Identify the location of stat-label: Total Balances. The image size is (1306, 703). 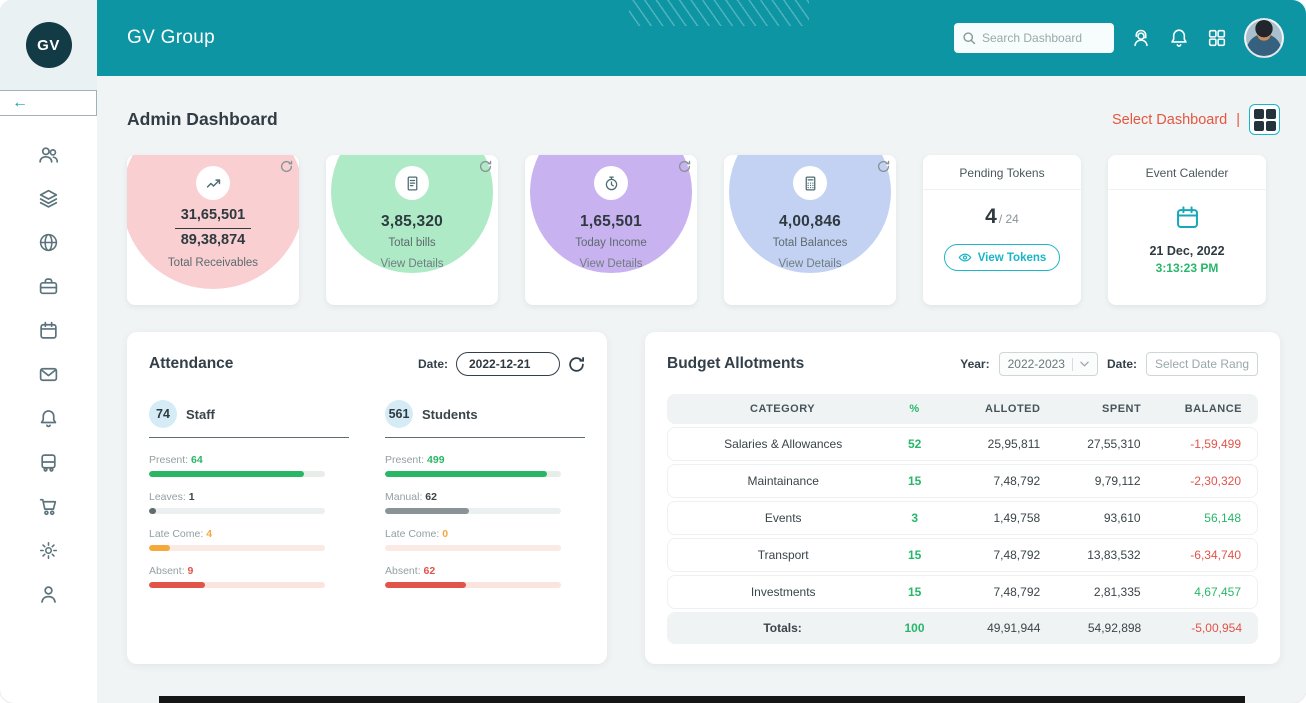
(810, 243).